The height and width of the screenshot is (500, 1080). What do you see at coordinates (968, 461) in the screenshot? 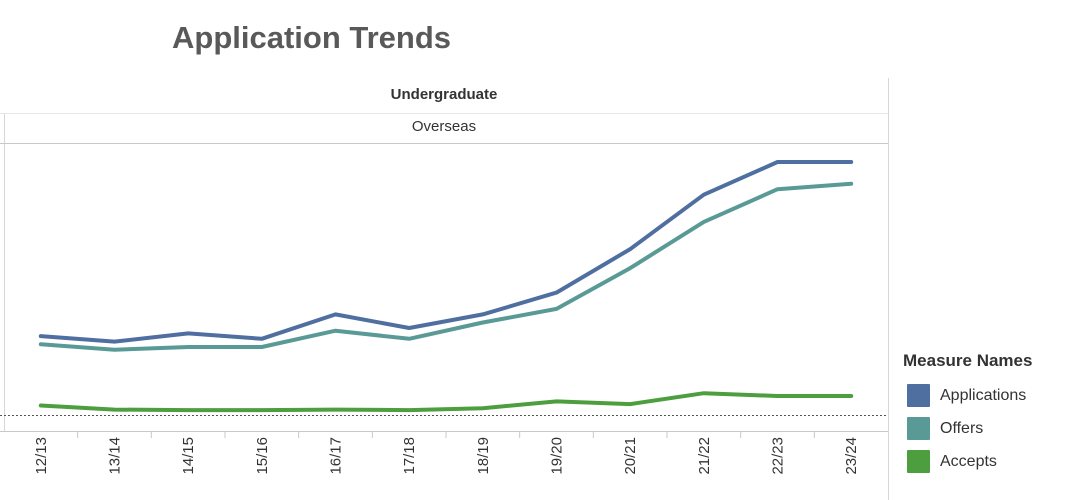
I see `legend-label-accepts: Accepts` at bounding box center [968, 461].